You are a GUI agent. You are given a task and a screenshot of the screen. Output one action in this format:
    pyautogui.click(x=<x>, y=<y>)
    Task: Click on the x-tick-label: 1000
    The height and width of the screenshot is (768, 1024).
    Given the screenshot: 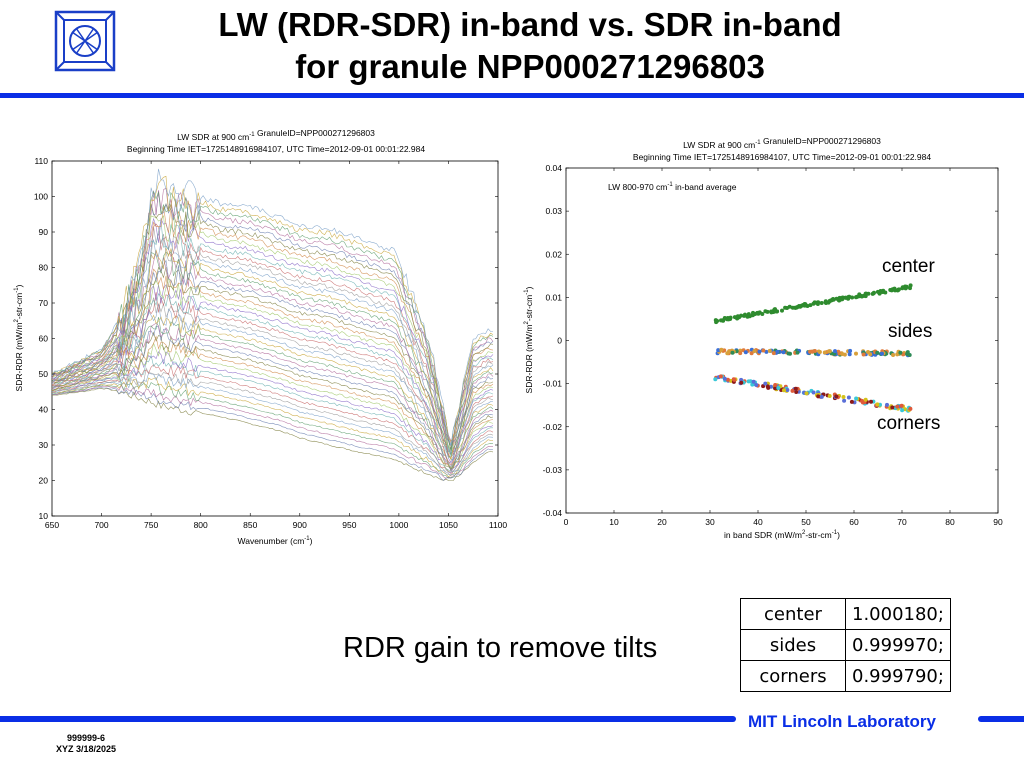 What is the action you would take?
    pyautogui.click(x=398, y=525)
    